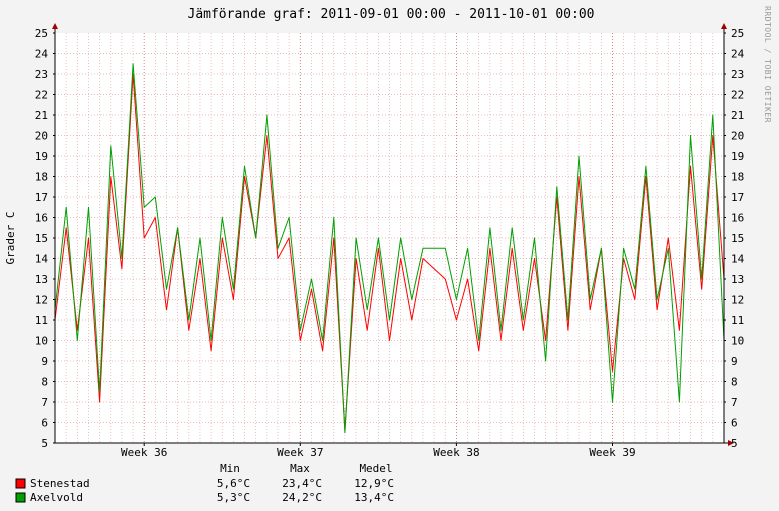  I want to click on x-tick-label: Week 36, so click(144, 452).